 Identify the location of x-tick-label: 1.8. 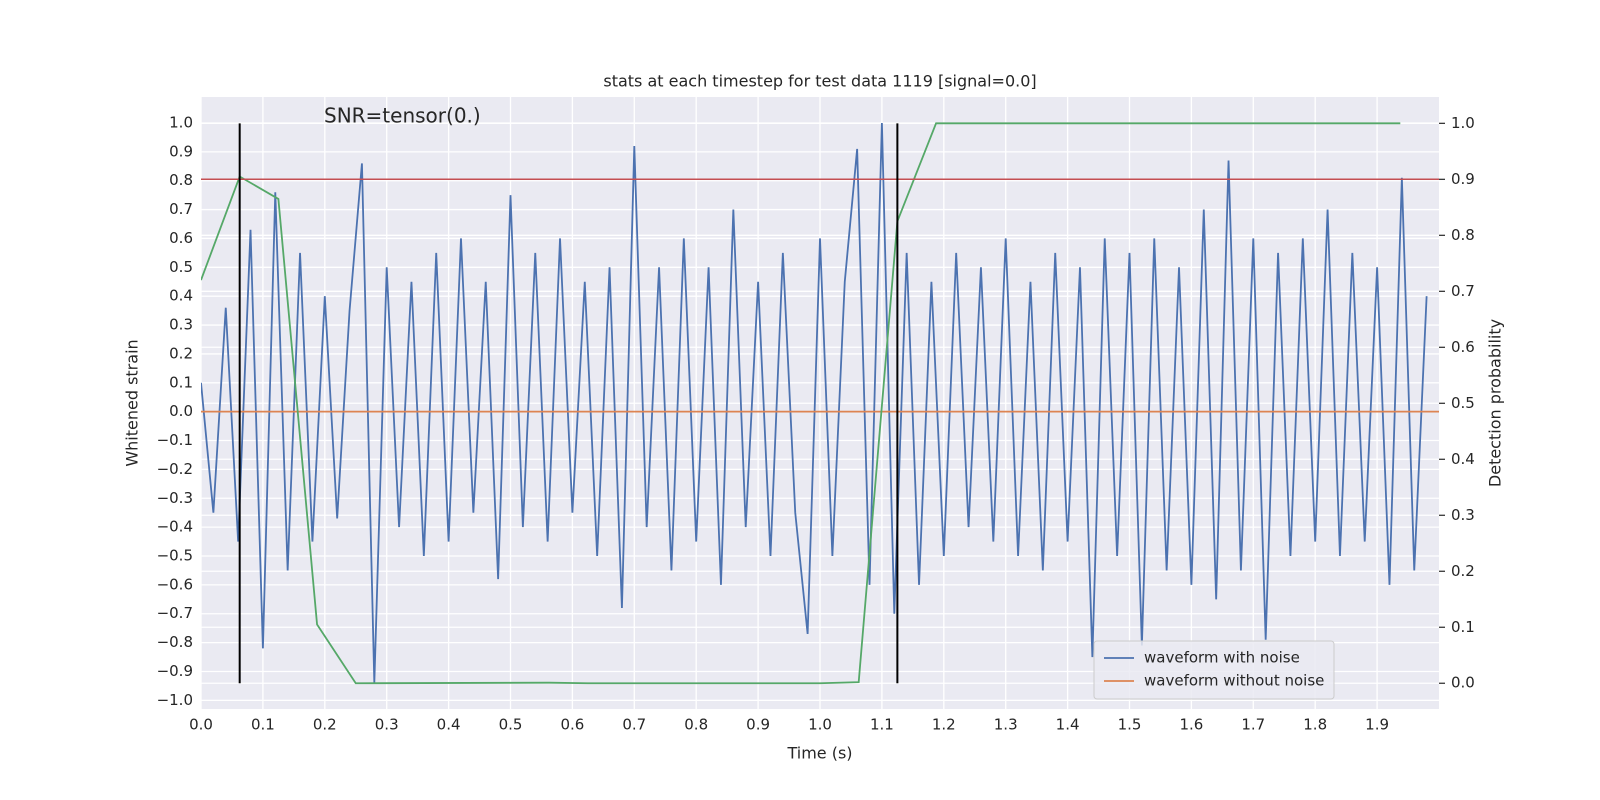
(1315, 725).